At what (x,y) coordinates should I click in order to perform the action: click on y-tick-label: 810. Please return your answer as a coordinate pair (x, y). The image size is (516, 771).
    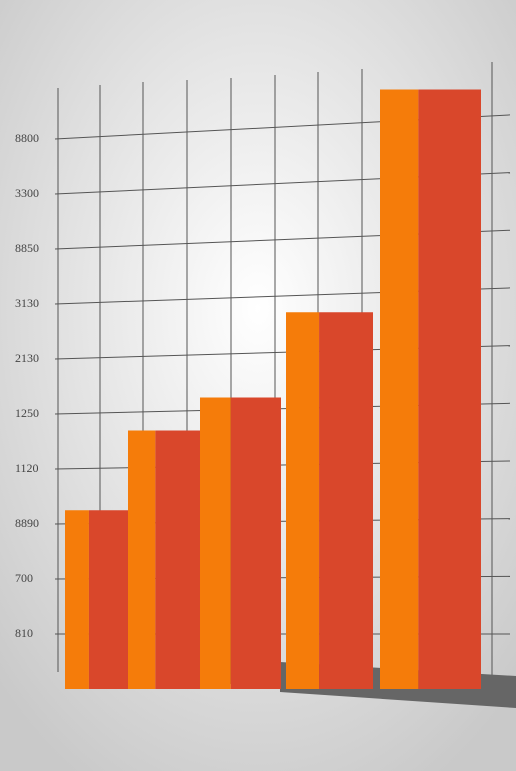
    Looking at the image, I should click on (24, 633).